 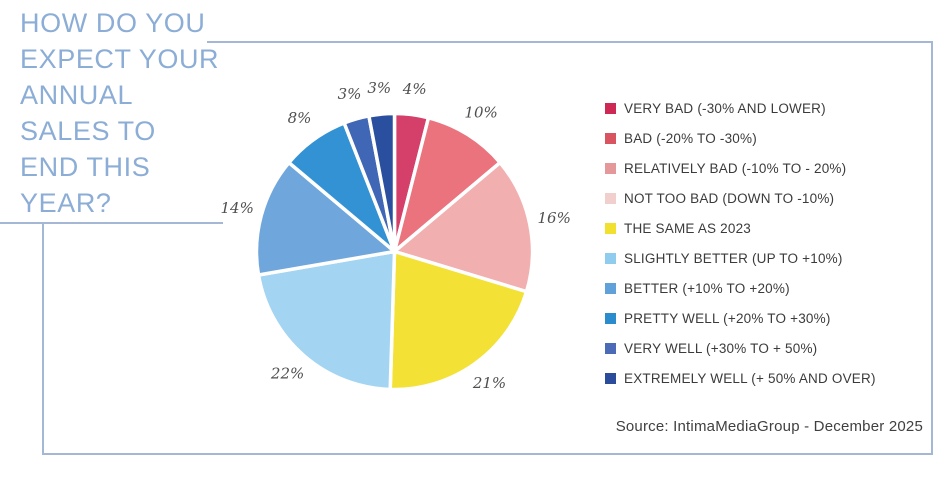 I want to click on legend-item: BETTER (+10% TO +20%), so click(x=740, y=288).